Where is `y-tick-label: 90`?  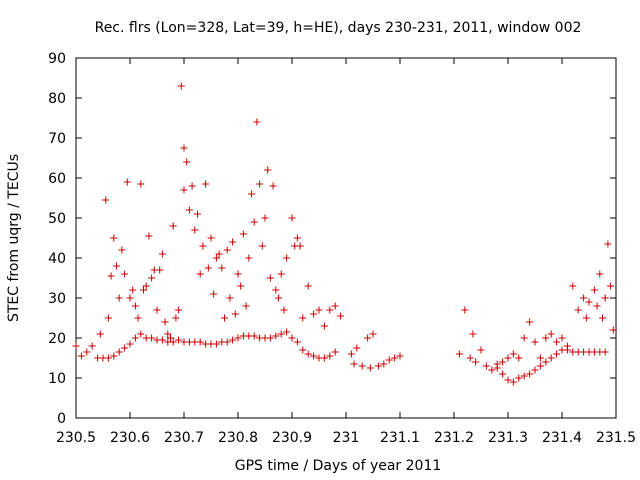
y-tick-label: 90 is located at coordinates (57, 59).